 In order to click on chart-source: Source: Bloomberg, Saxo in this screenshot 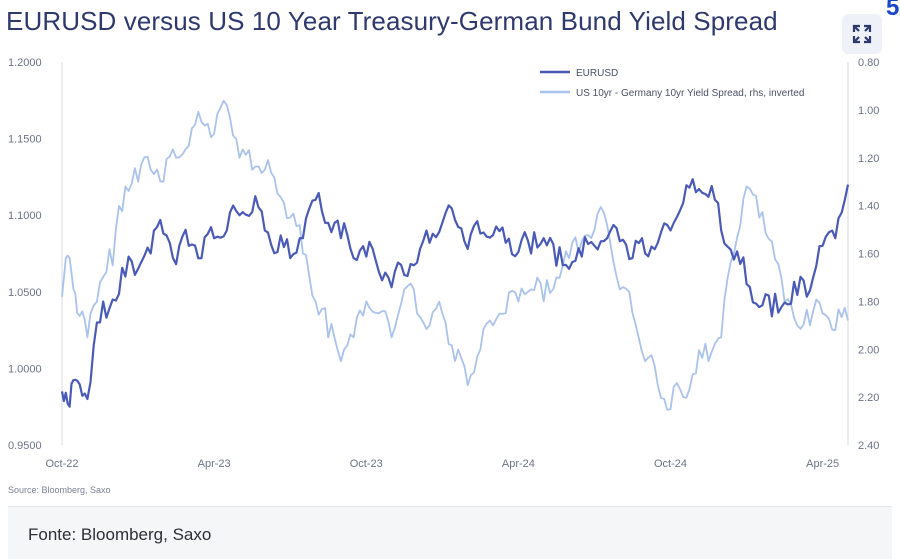, I will do `click(59, 490)`.